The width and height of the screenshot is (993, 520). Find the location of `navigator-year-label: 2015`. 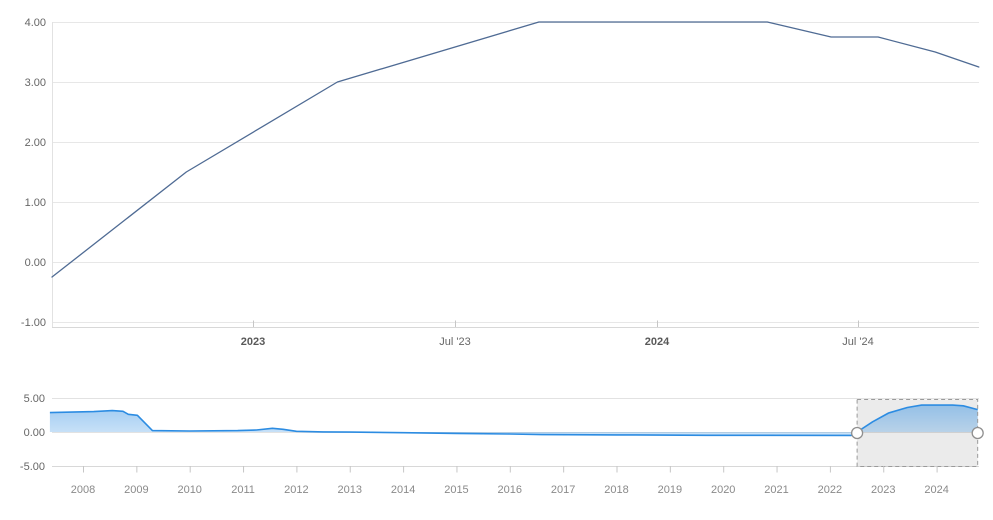

navigator-year-label: 2015 is located at coordinates (456, 490).